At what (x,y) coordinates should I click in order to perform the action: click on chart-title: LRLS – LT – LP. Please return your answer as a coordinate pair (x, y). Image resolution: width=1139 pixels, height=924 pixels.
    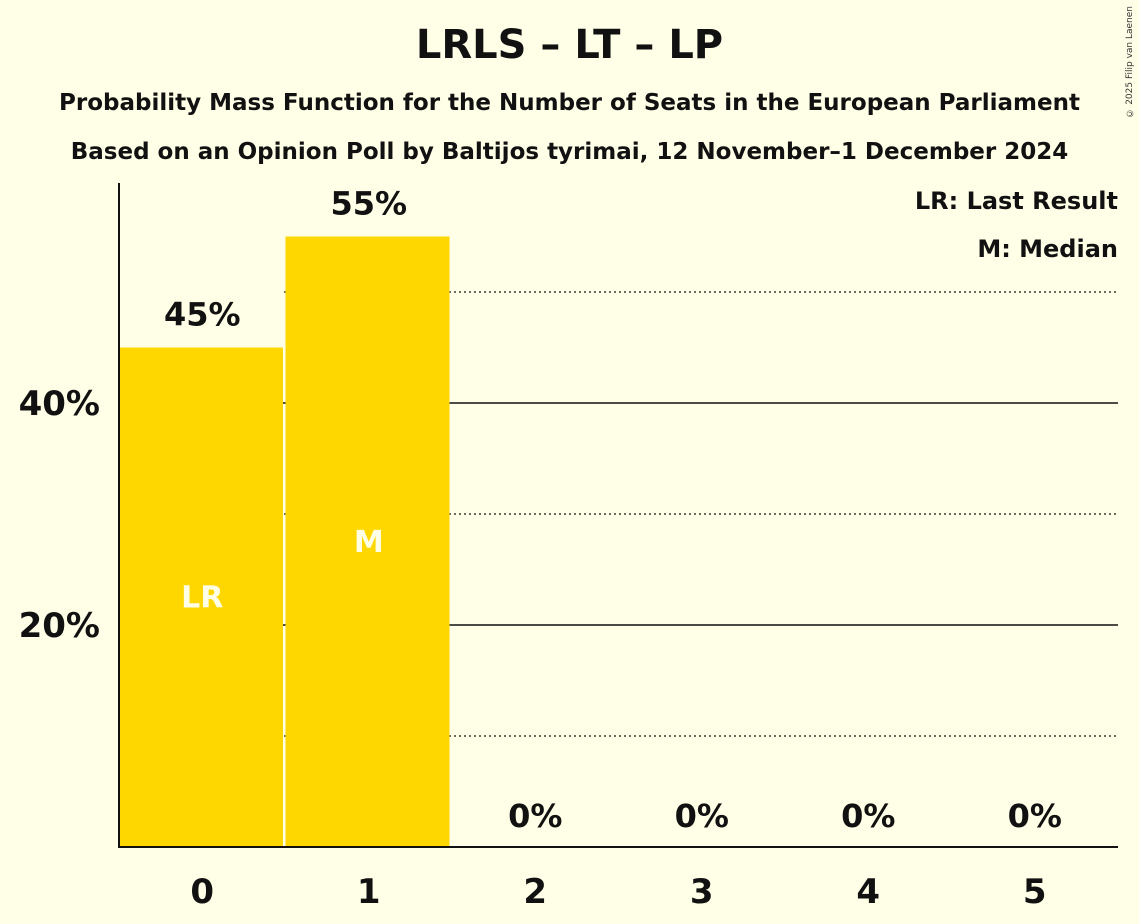
    Looking at the image, I should click on (569, 45).